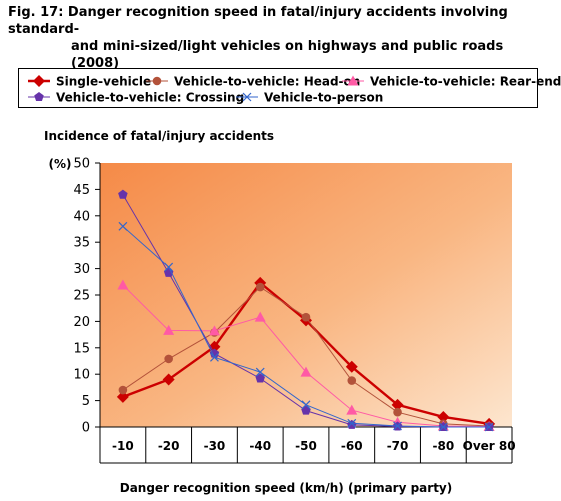 The width and height of the screenshot is (561, 501). What do you see at coordinates (323, 98) in the screenshot?
I see `legend-label: Vehicle-to-person` at bounding box center [323, 98].